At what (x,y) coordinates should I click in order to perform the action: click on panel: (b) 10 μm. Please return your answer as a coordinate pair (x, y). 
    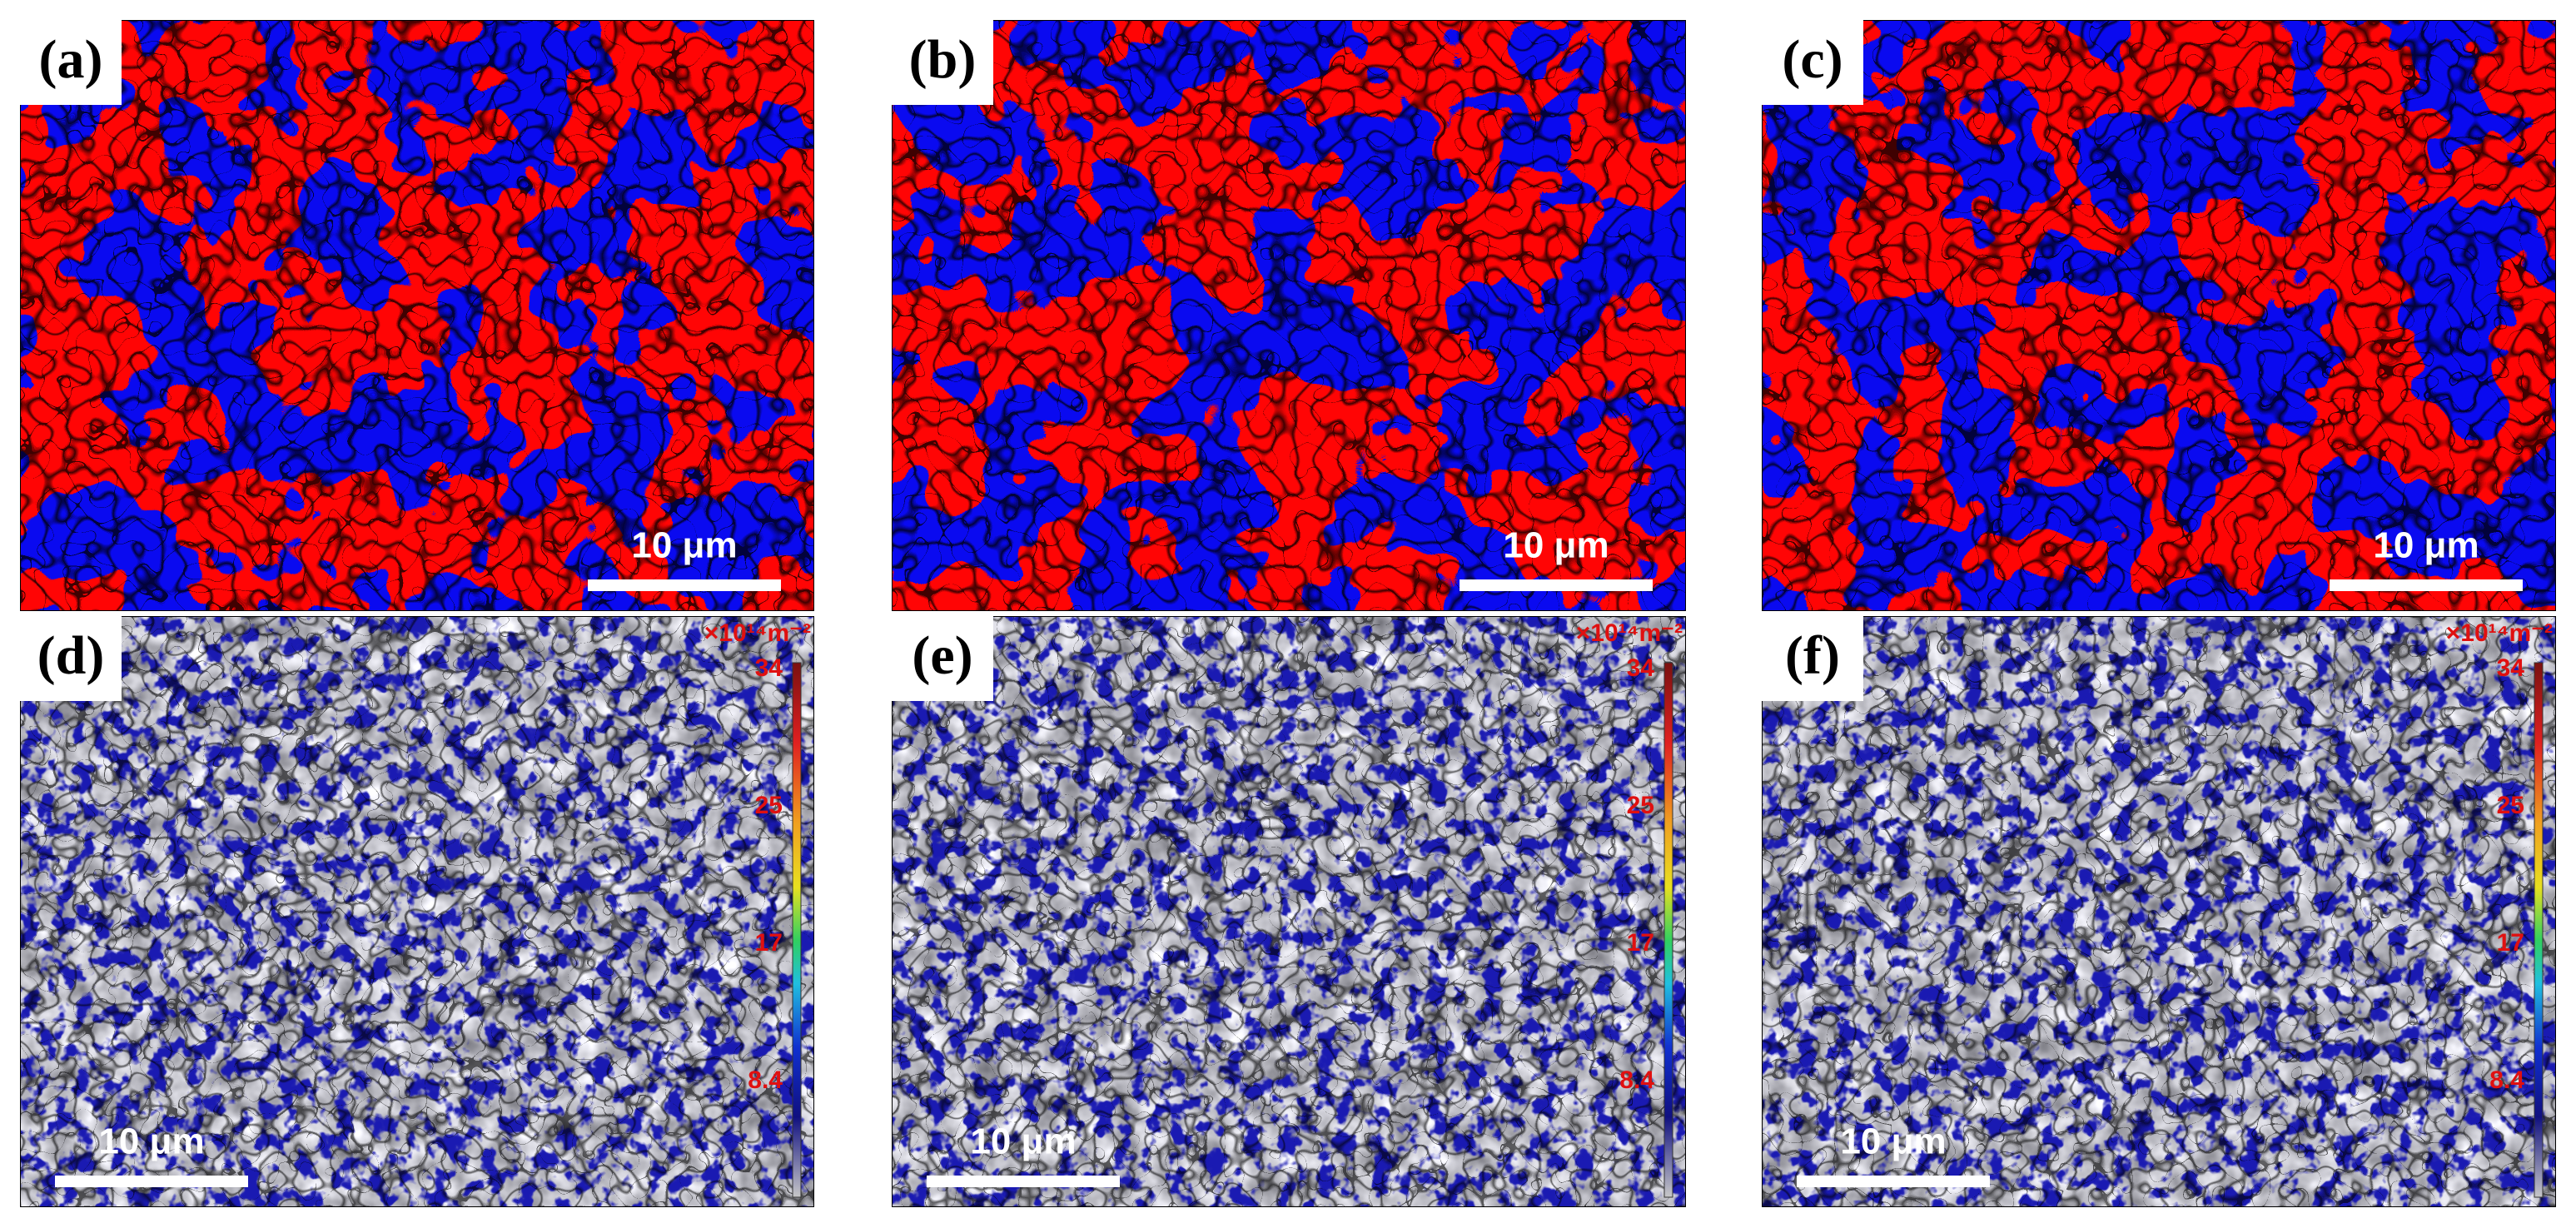
    Looking at the image, I should click on (1289, 315).